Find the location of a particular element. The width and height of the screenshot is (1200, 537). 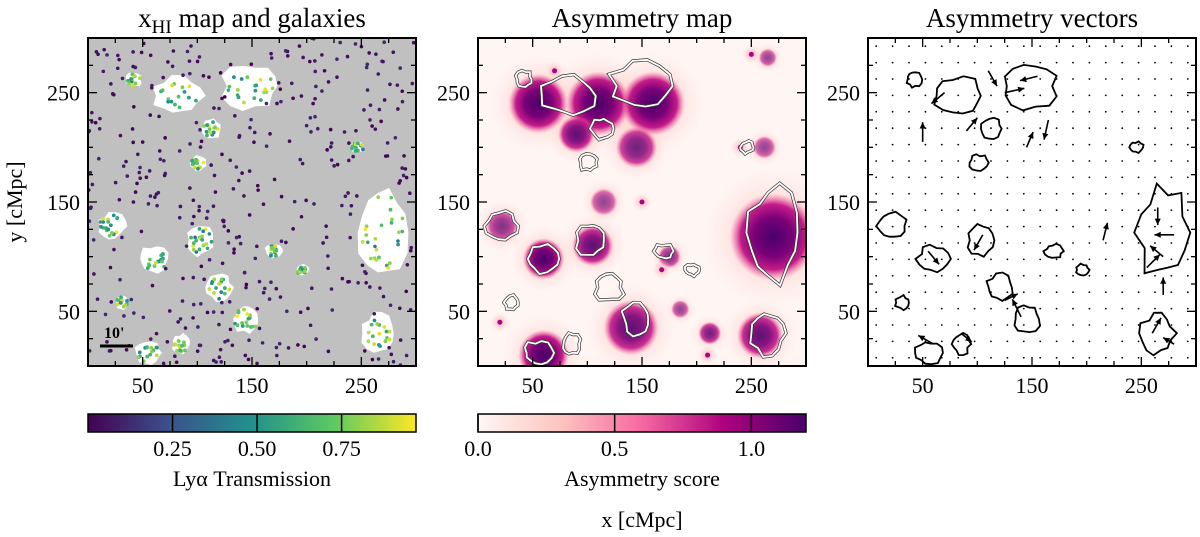

region-contour is located at coordinates (1054, 250).